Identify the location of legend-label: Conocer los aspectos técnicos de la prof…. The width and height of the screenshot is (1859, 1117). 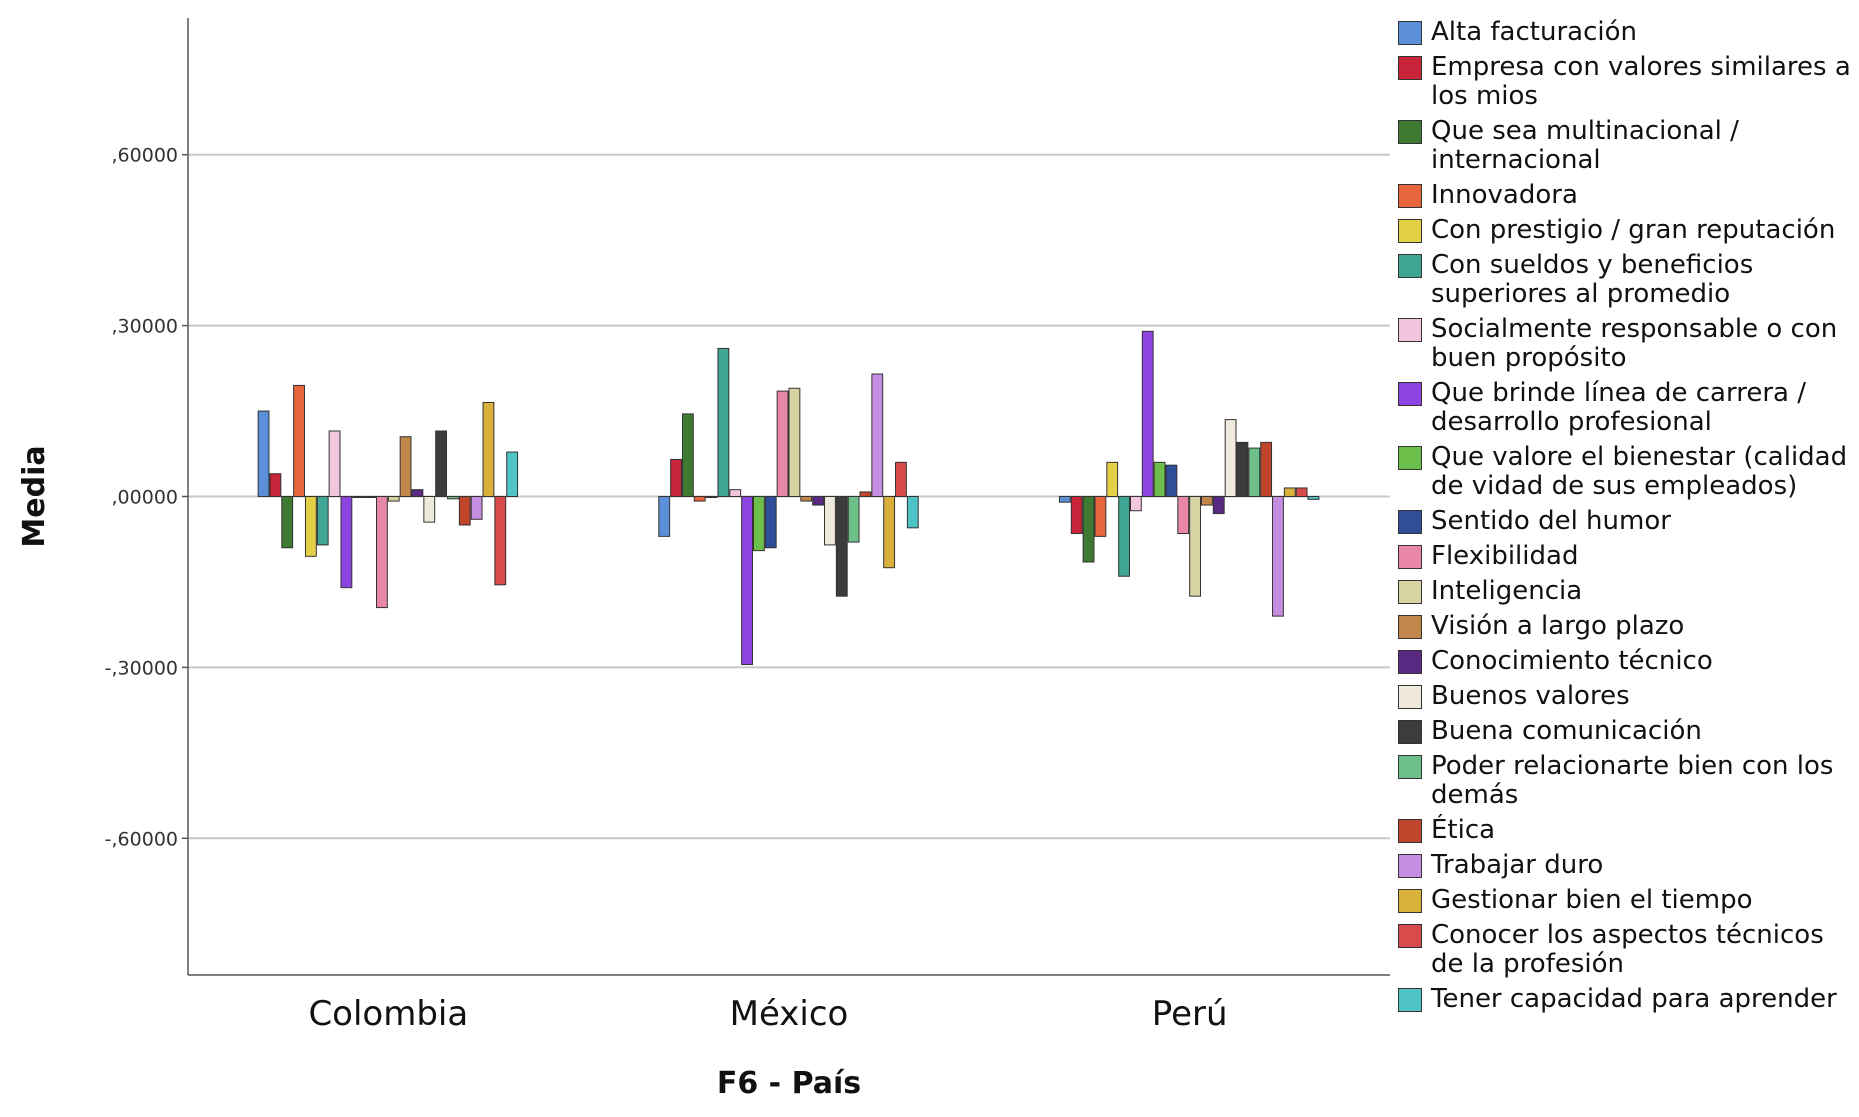
(1627, 949).